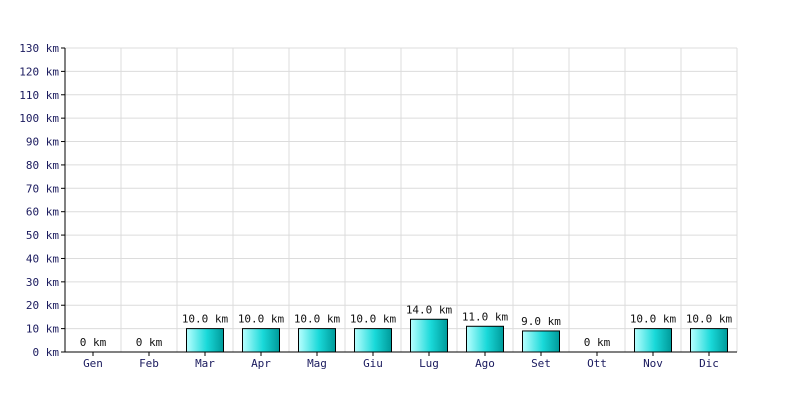 The height and width of the screenshot is (400, 800). What do you see at coordinates (42, 165) in the screenshot?
I see `y-tick-label: 80 km` at bounding box center [42, 165].